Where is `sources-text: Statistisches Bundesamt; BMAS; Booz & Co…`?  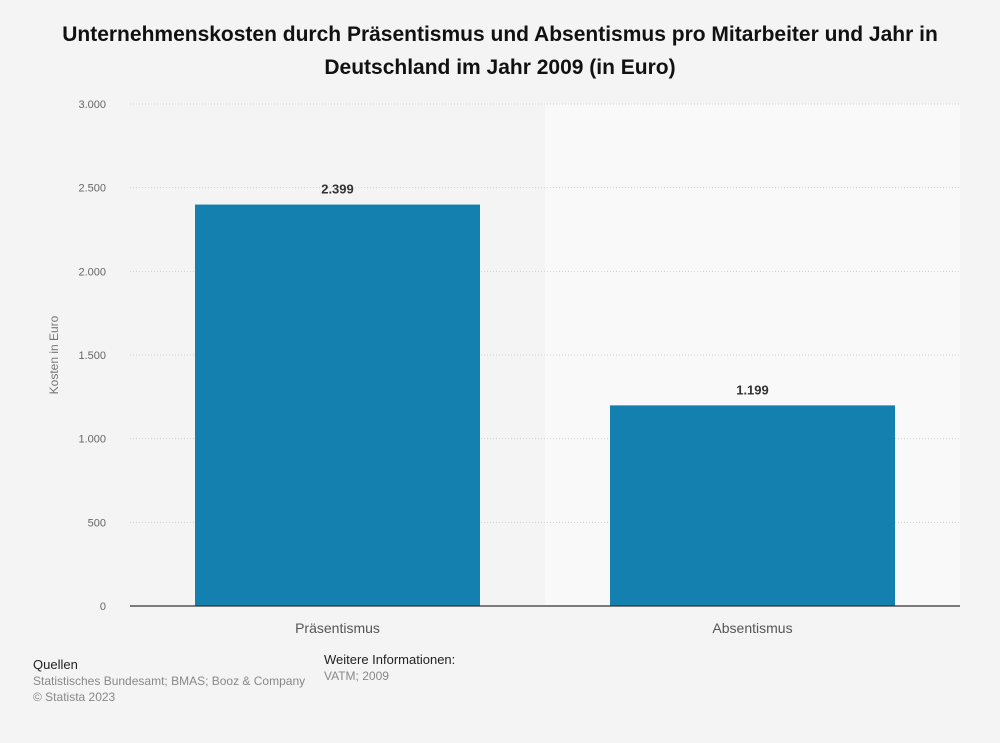
sources-text: Statistisches Bundesamt; BMAS; Booz & Co… is located at coordinates (169, 681).